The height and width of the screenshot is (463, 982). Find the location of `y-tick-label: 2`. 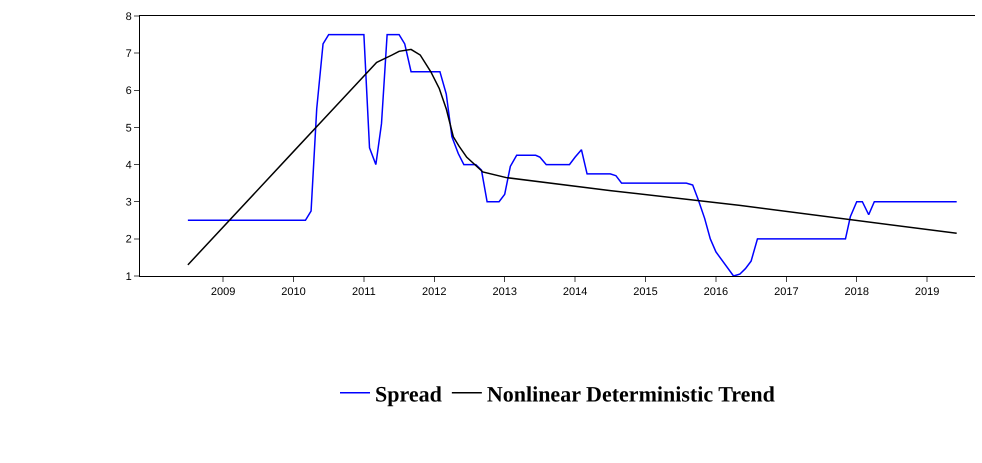

y-tick-label: 2 is located at coordinates (129, 240).